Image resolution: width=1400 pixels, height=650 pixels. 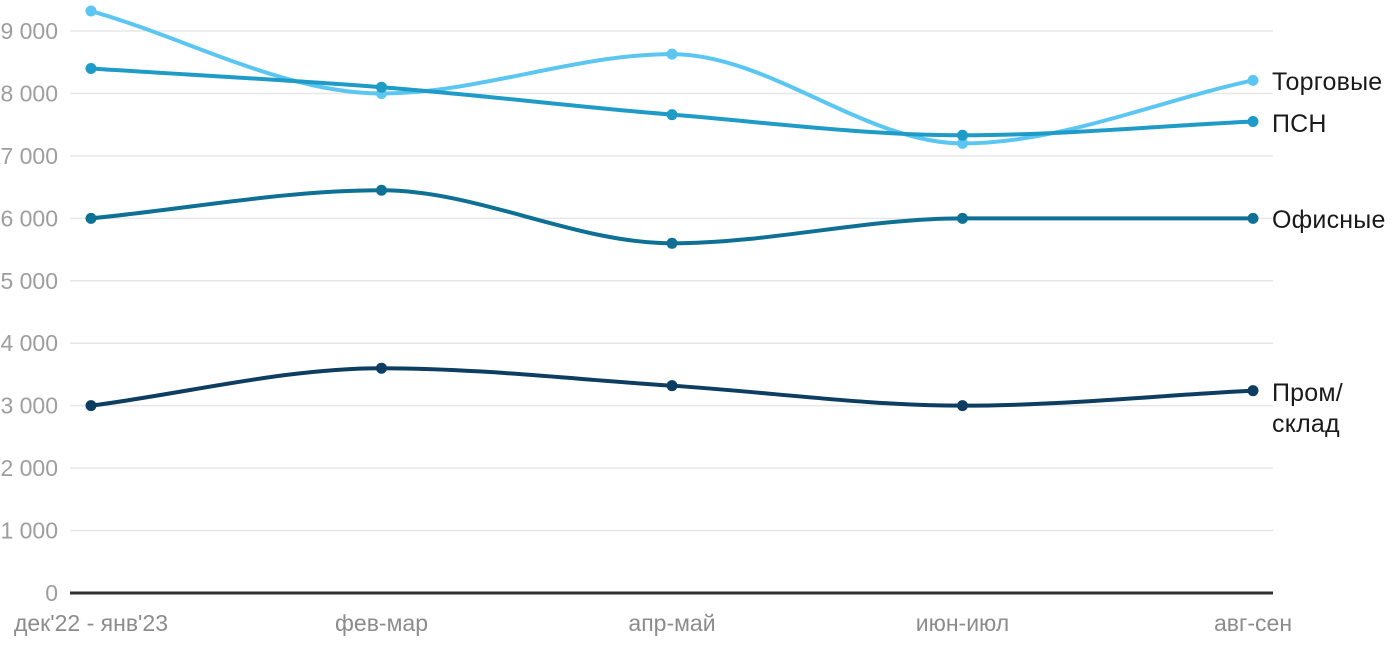 What do you see at coordinates (672, 217) in the screenshot?
I see `series-line` at bounding box center [672, 217].